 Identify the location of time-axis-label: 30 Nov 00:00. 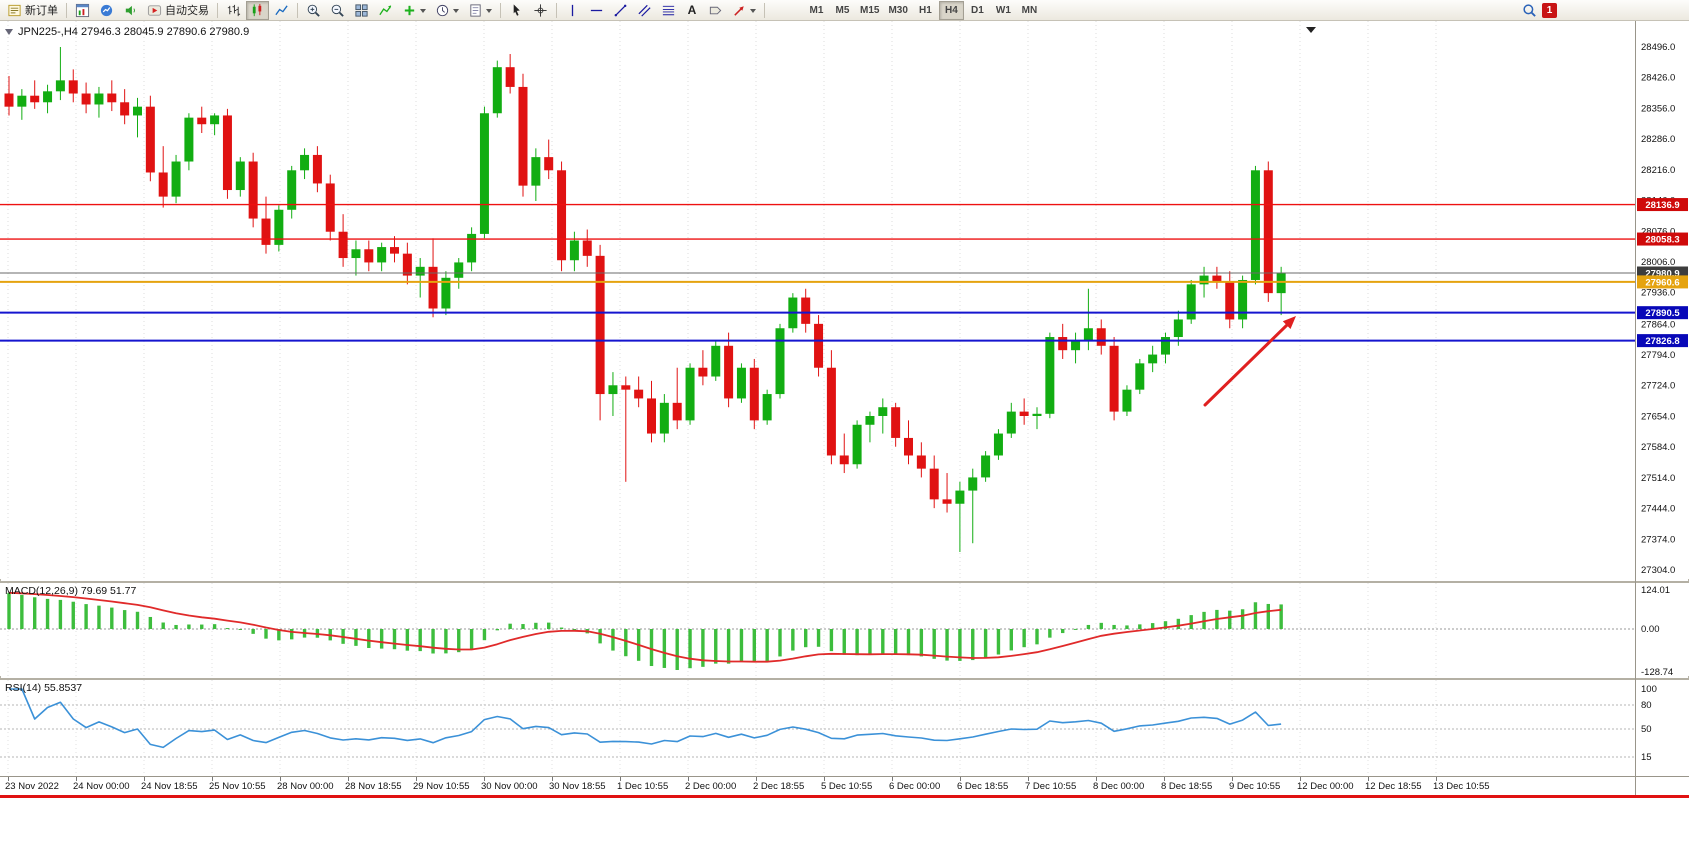
(509, 786).